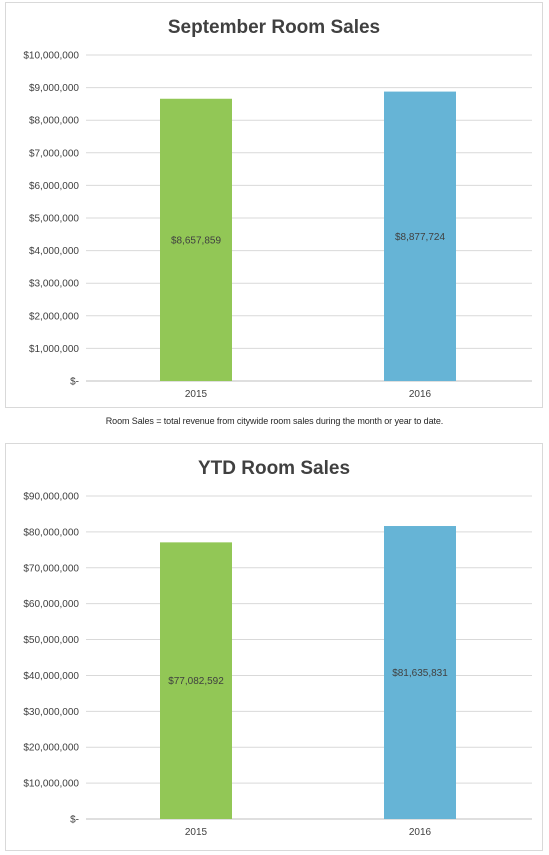 The image size is (549, 855). Describe the element at coordinates (51, 568) in the screenshot. I see `y-tick-label: $70,000,000` at that location.